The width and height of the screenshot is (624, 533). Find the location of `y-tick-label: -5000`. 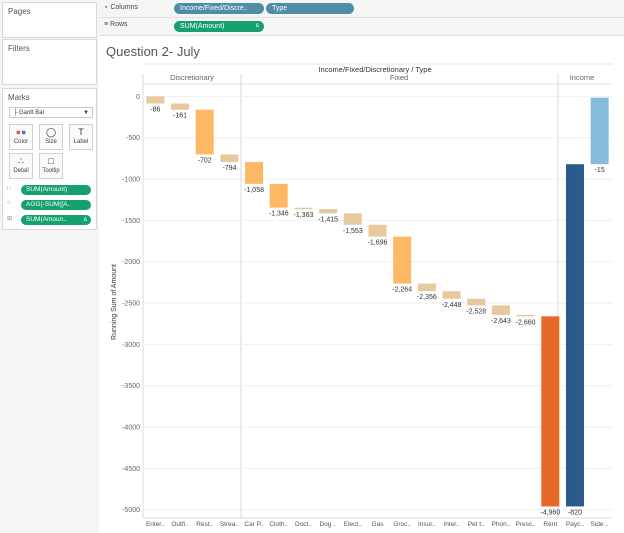

y-tick-label: -5000 is located at coordinates (131, 510).